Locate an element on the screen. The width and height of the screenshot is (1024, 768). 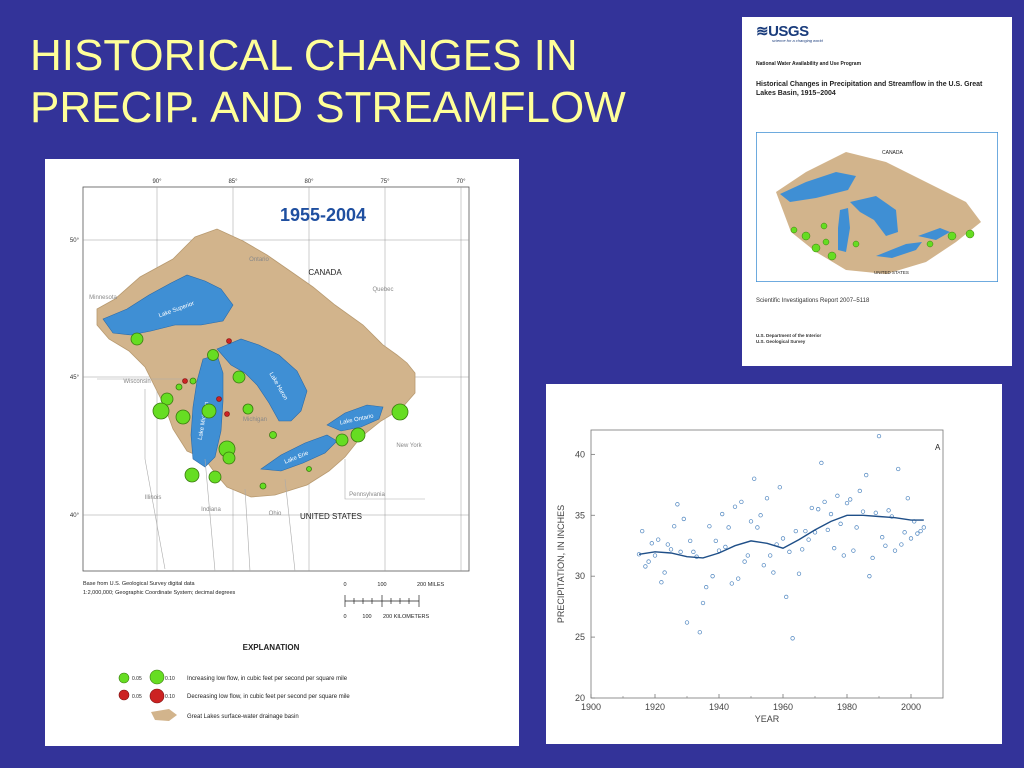
scale-label: 200 KILOMETERS is located at coordinates (406, 617).